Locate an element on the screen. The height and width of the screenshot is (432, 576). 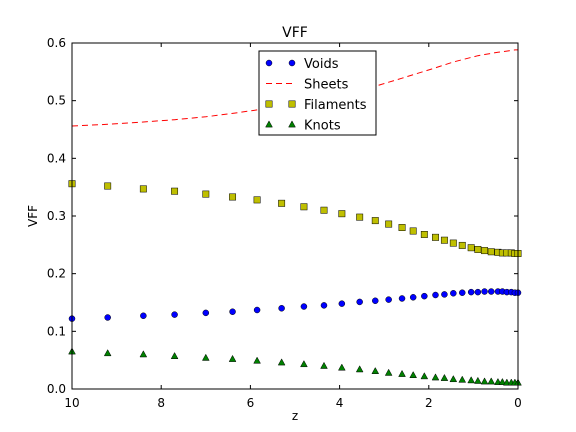
series-line-sheets is located at coordinates (294, 88).